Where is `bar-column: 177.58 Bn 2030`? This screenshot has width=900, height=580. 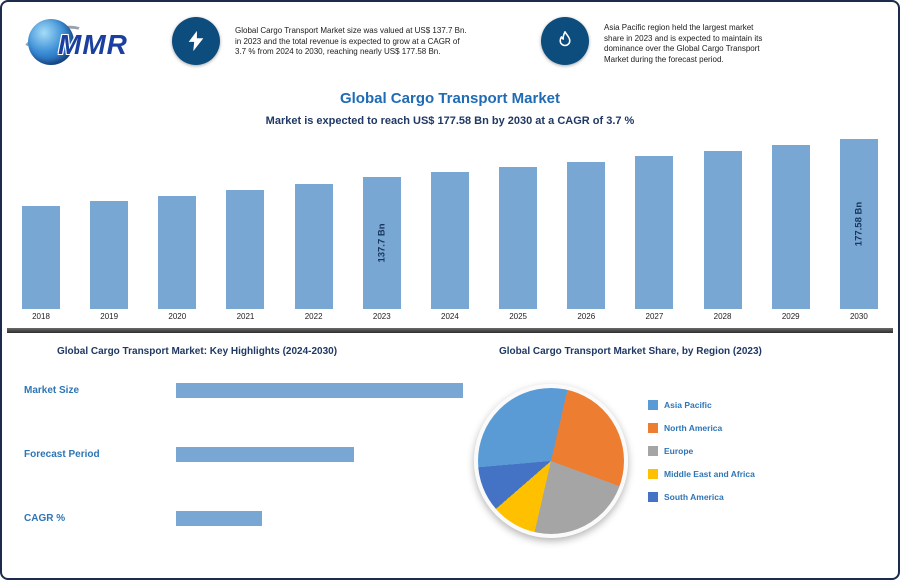 bar-column: 177.58 Bn 2030 is located at coordinates (858, 229).